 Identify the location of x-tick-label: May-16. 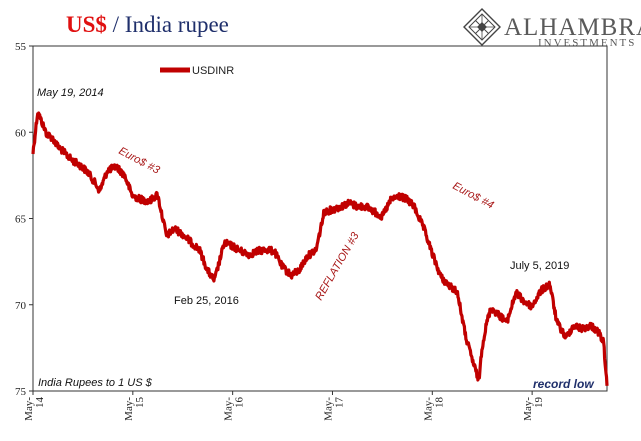
(234, 409).